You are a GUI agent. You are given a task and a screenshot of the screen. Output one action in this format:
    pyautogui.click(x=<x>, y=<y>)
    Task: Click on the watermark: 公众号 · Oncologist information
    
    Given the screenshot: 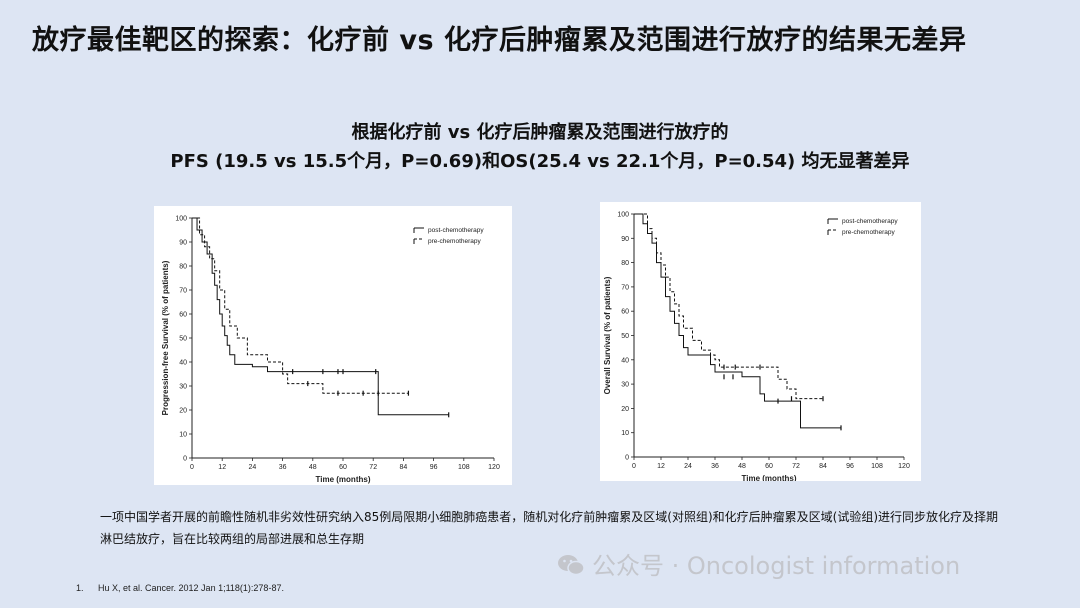 What is the action you would take?
    pyautogui.click(x=758, y=563)
    